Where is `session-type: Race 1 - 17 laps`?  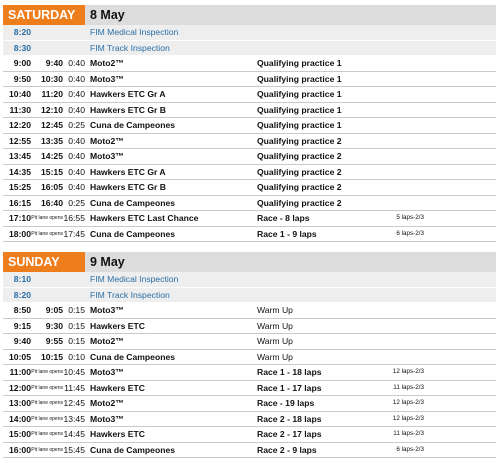
session-type: Race 1 - 17 laps is located at coordinates (289, 387).